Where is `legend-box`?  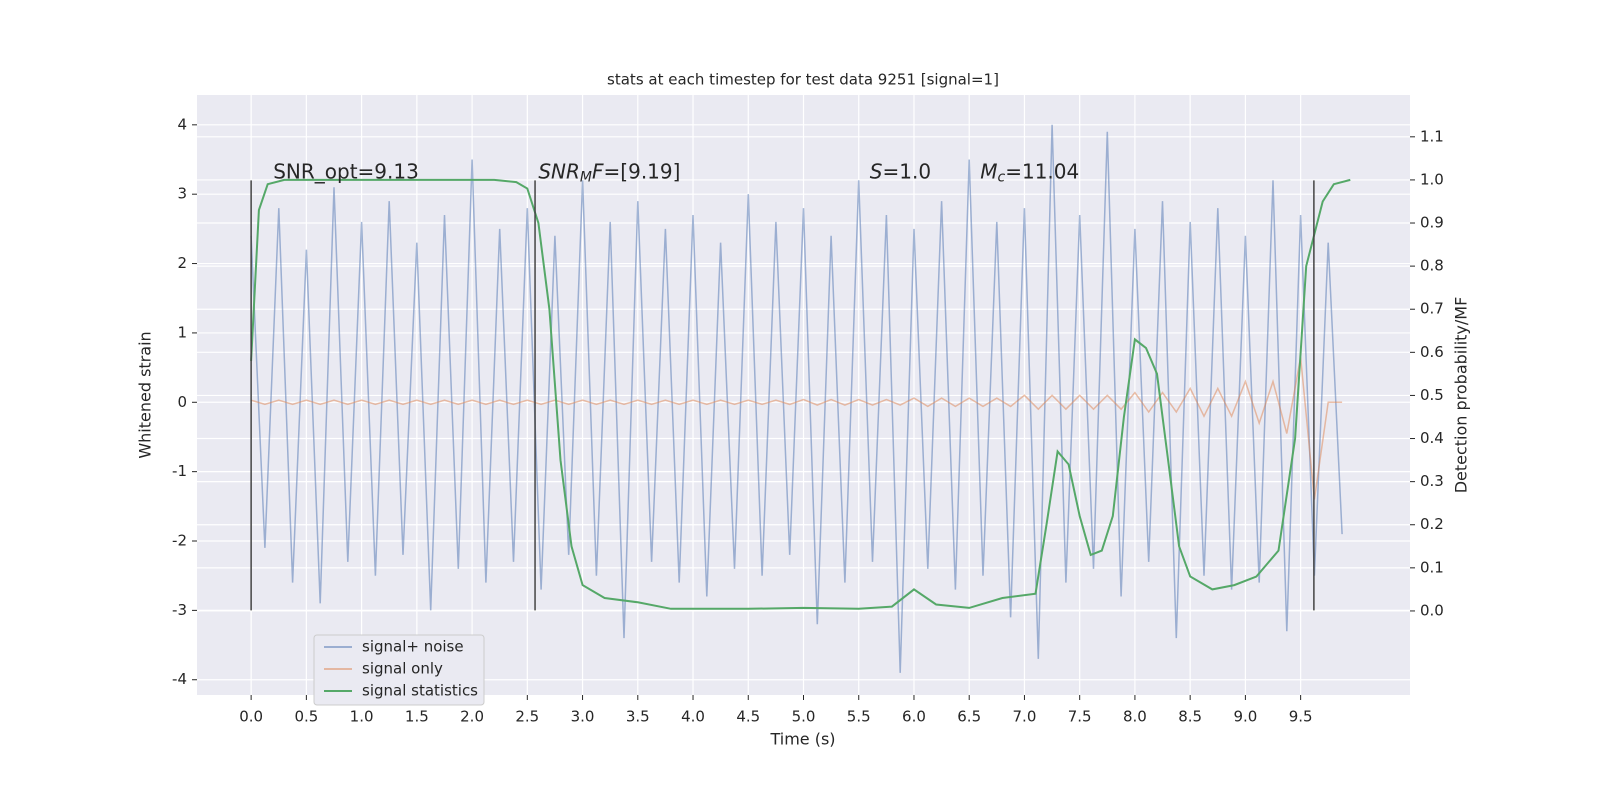 legend-box is located at coordinates (399, 670).